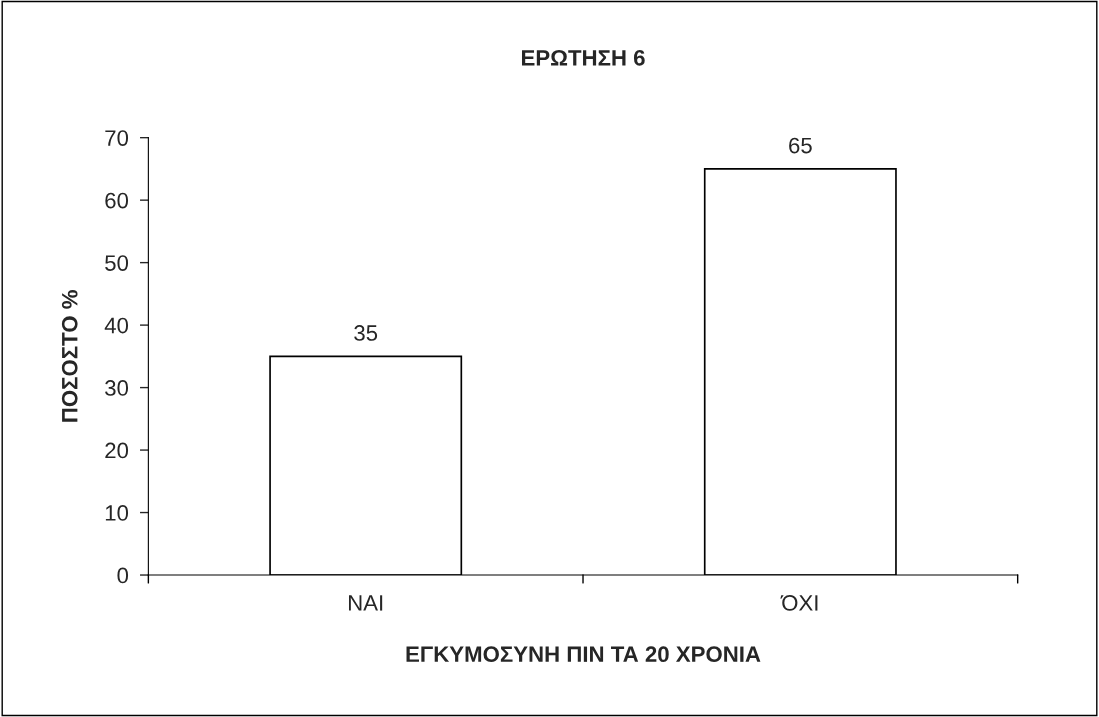 This screenshot has height=717, width=1099. Describe the element at coordinates (583, 654) in the screenshot. I see `x-axis-title: ΕΓΚΥΜΟΣΥΝΗ ΠΙΝ ΤΑ 20 ΧΡΟΝΙΑ` at that location.